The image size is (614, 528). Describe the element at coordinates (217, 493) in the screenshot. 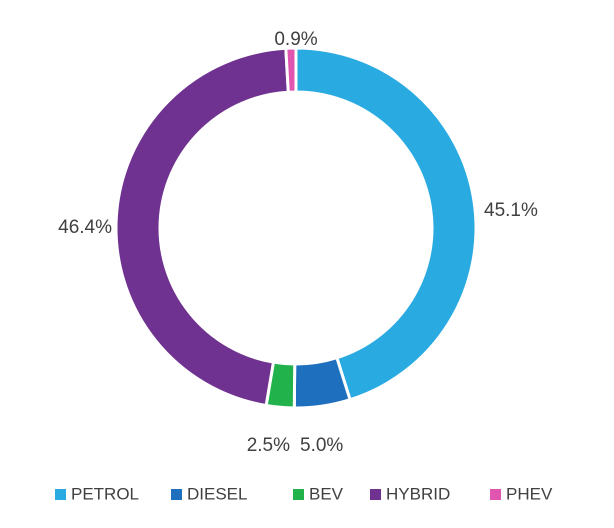

I see `legend-label-diesel: DIESEL` at that location.